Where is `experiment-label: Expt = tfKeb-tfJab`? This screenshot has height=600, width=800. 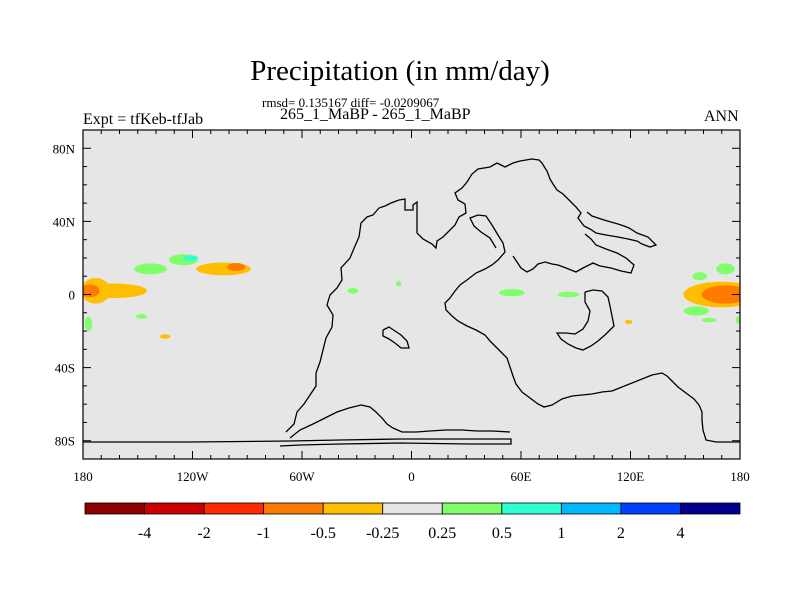 experiment-label: Expt = tfKeb-tfJab is located at coordinates (143, 119).